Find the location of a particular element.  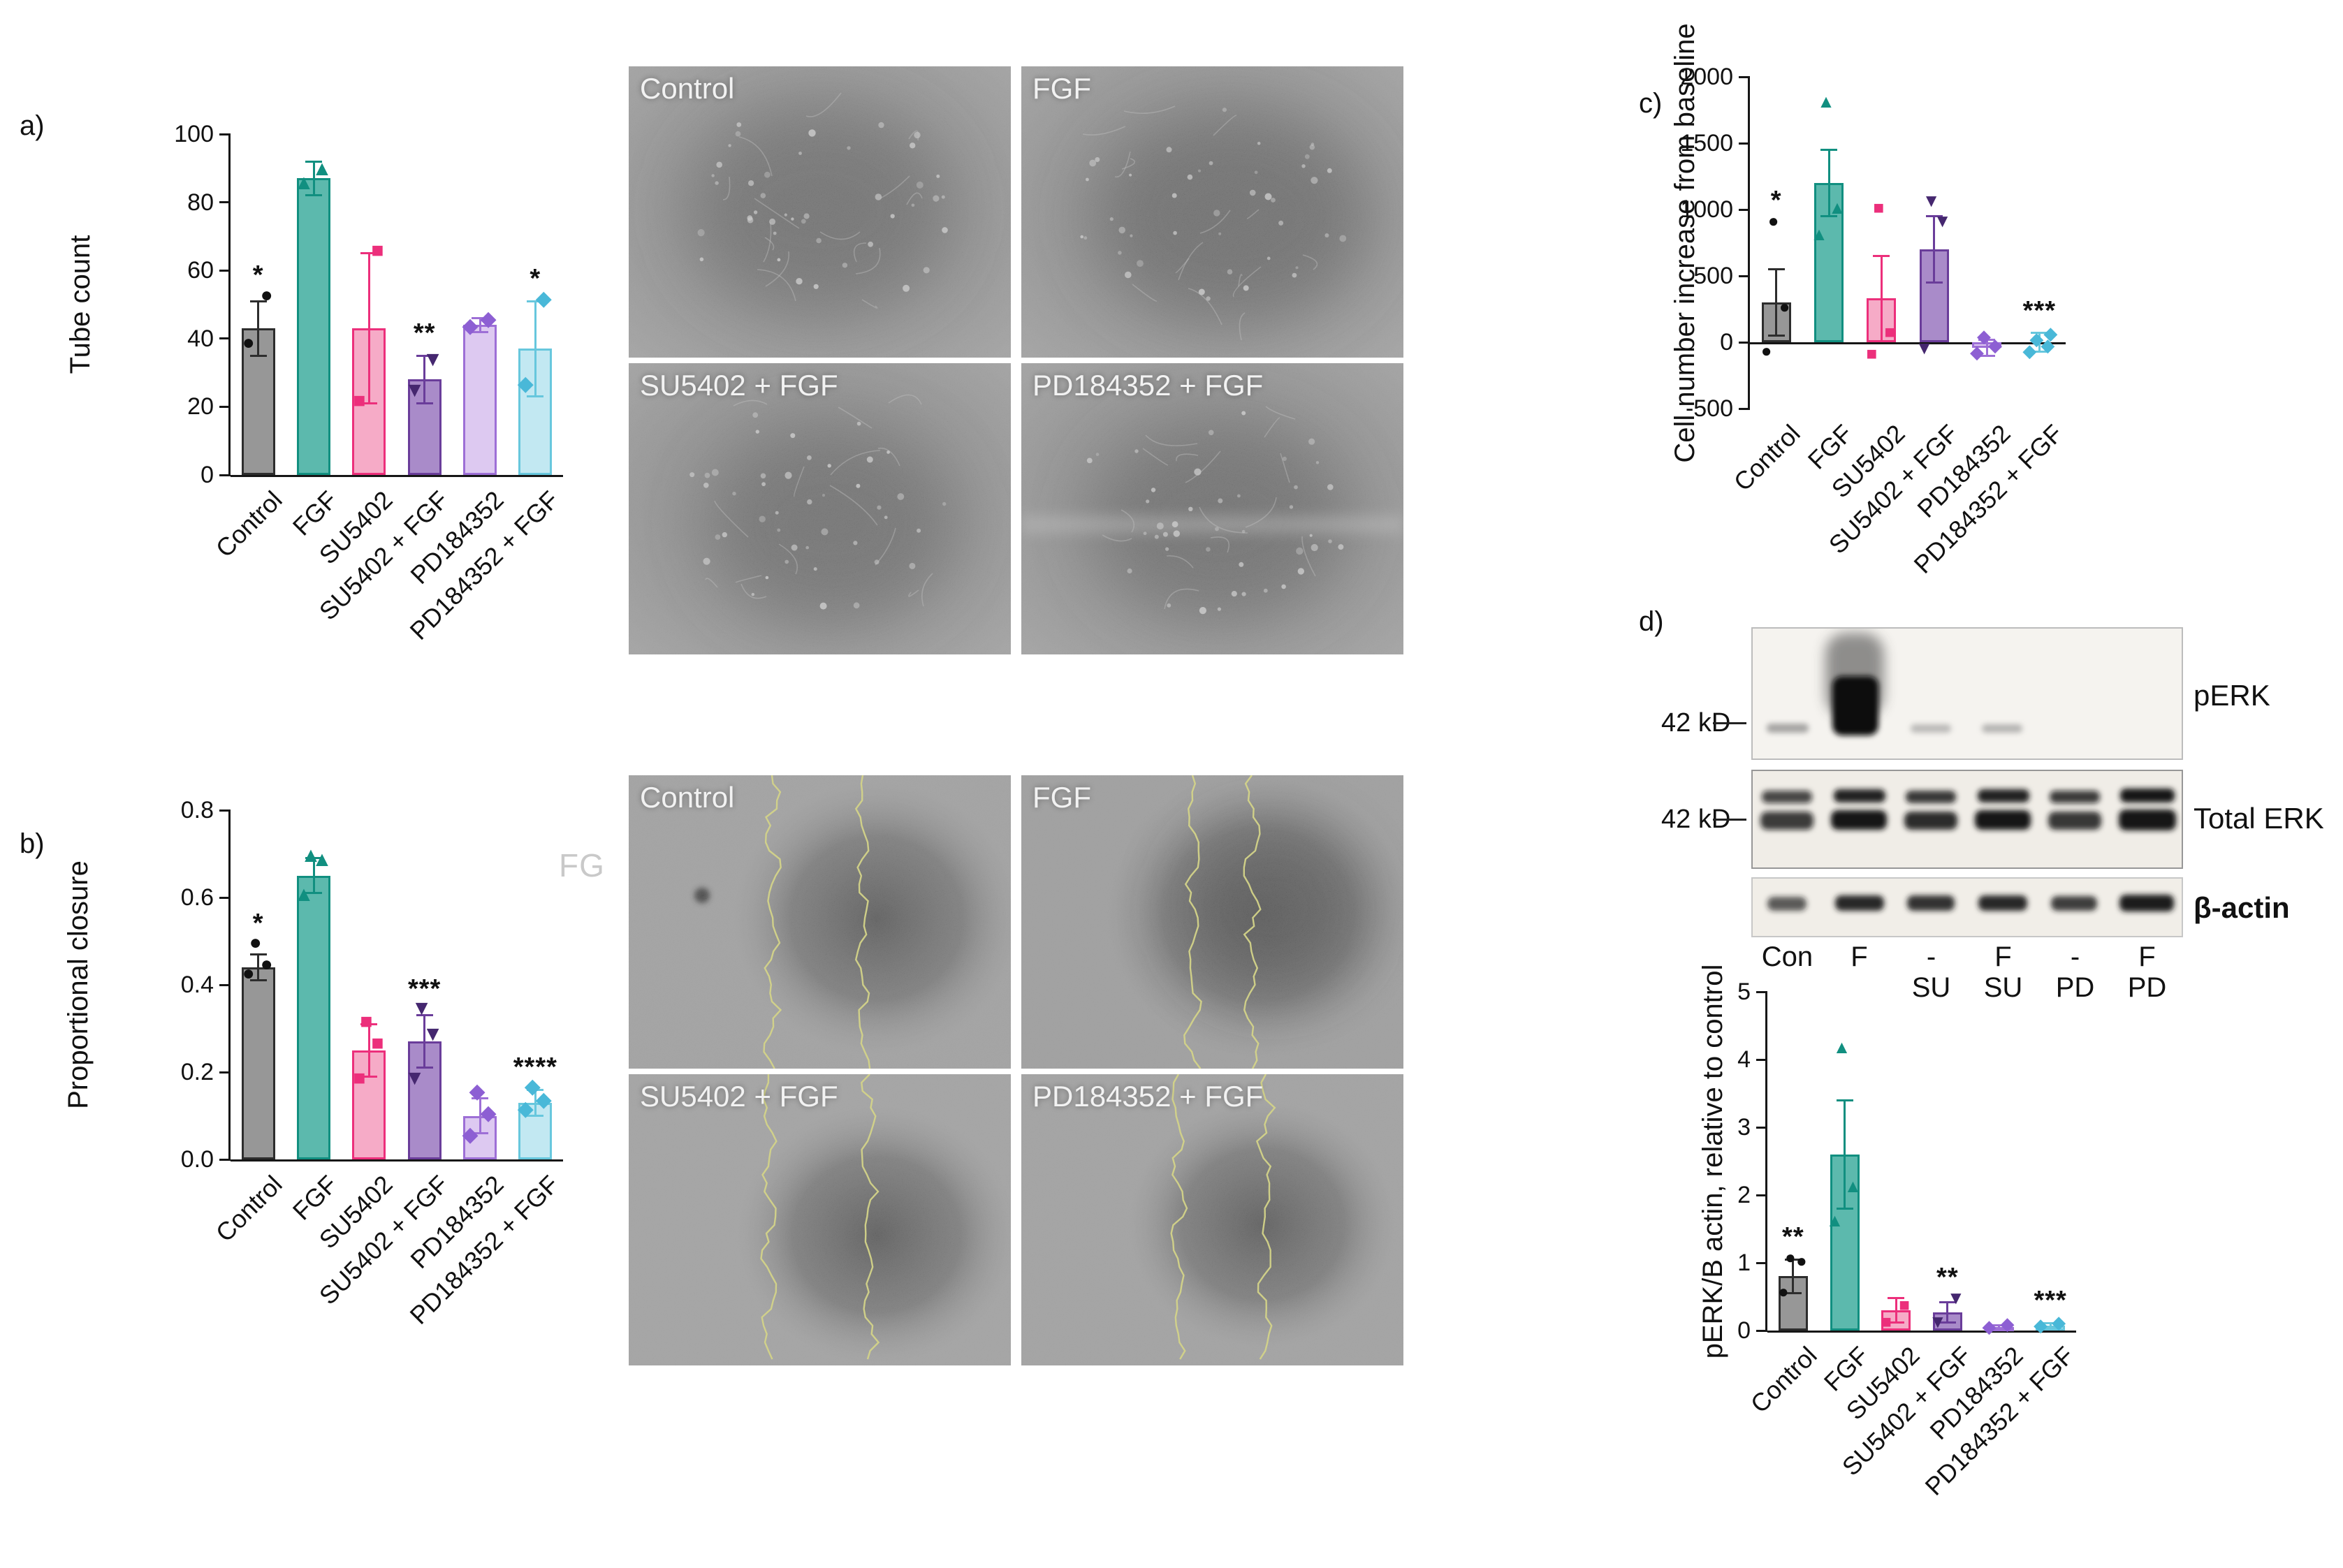

y-tick-label: 0.0 is located at coordinates (197, 1159).